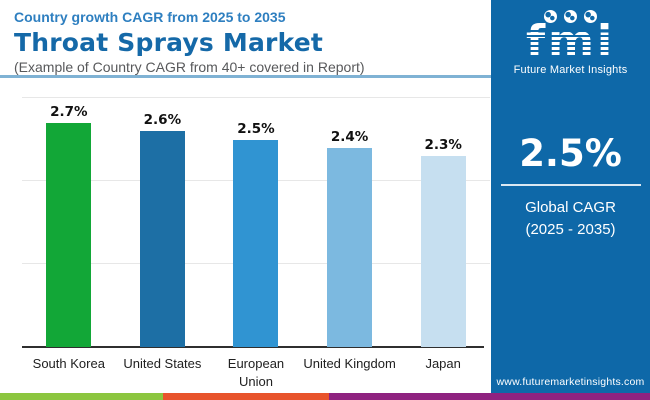 The height and width of the screenshot is (400, 650). I want to click on gridline, so click(256, 97).